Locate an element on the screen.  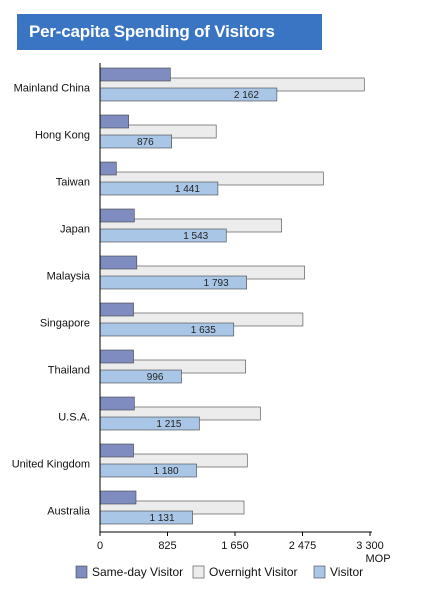
bar-same-day-visitor-taiwan is located at coordinates (108, 168).